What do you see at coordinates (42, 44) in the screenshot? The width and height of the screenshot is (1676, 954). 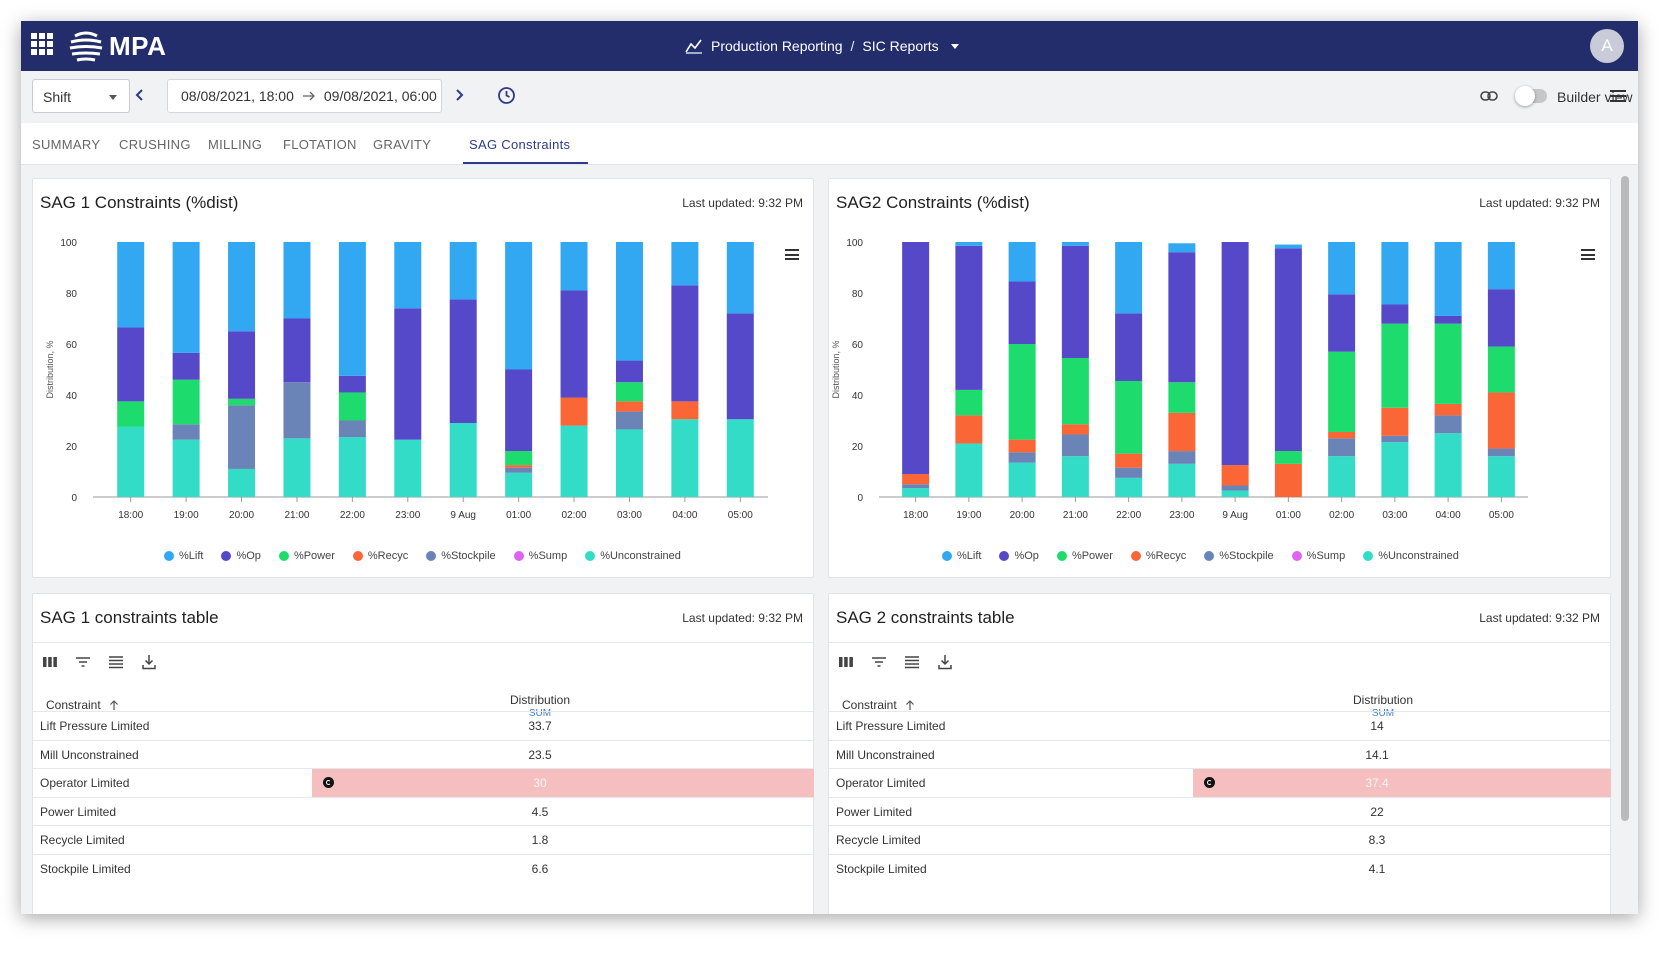 I see `apps-grid-icon` at bounding box center [42, 44].